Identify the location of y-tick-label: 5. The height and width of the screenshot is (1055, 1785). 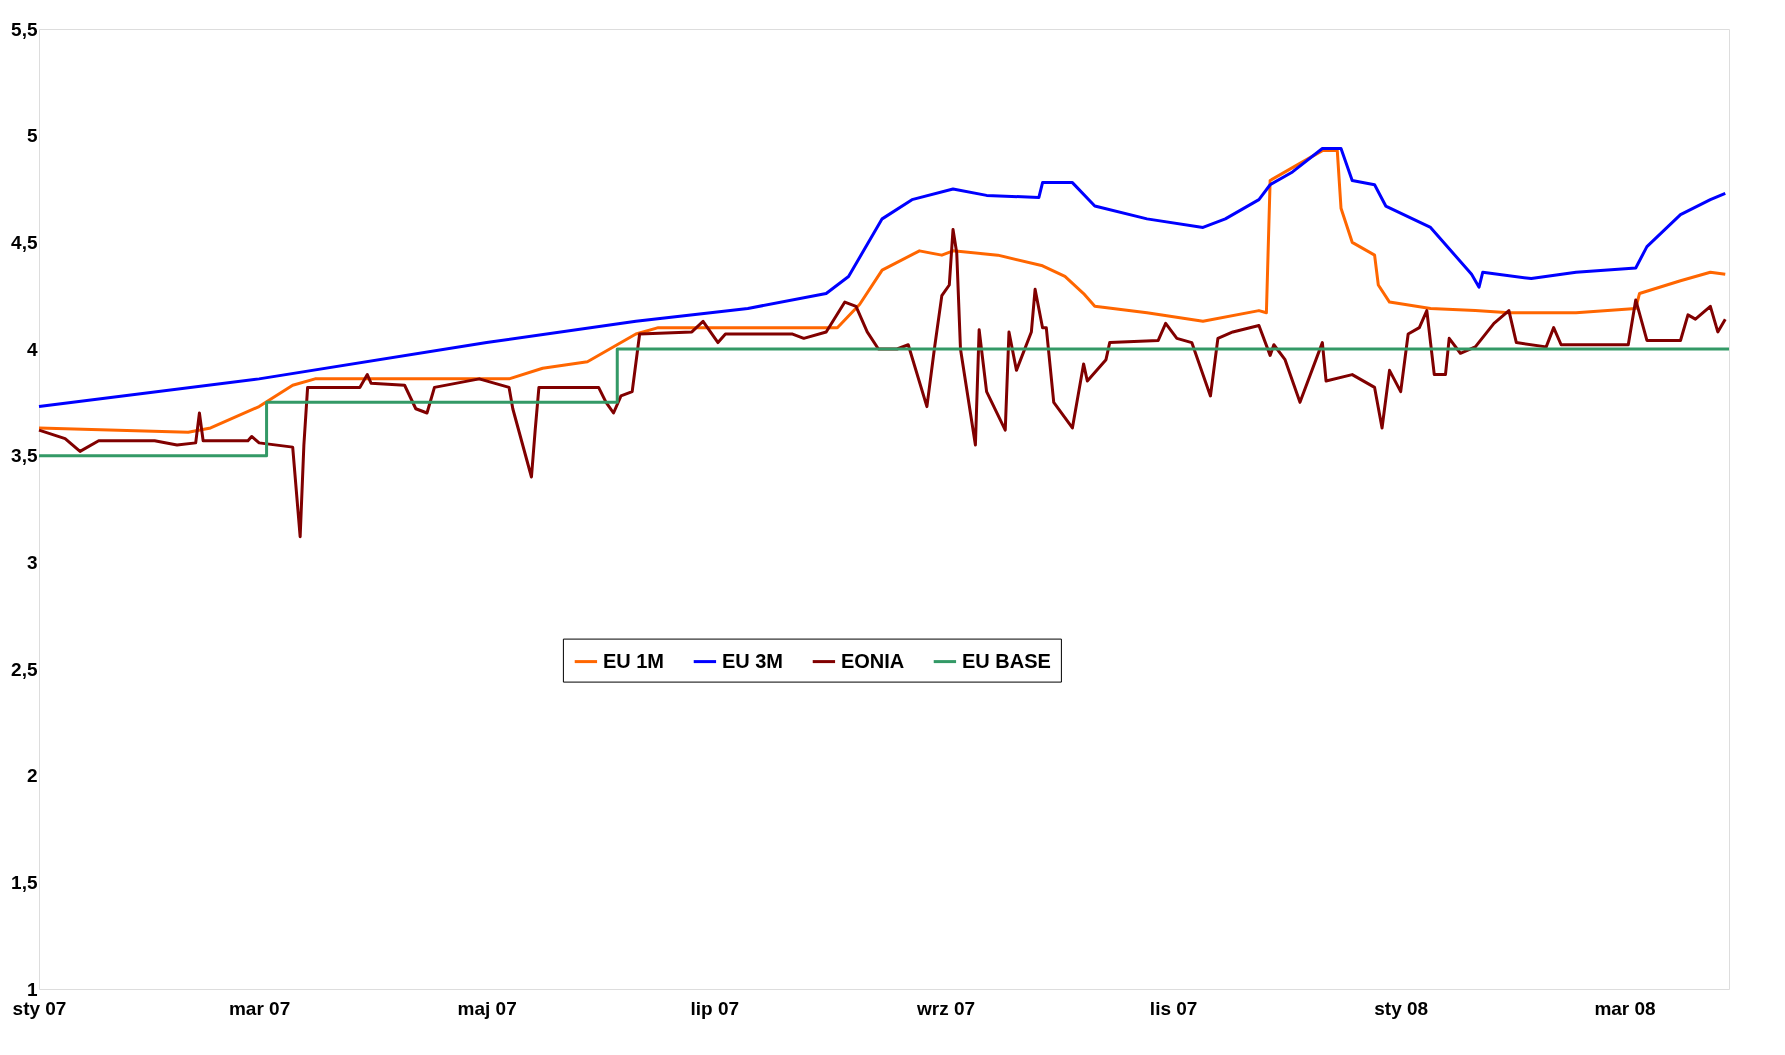
(32, 136).